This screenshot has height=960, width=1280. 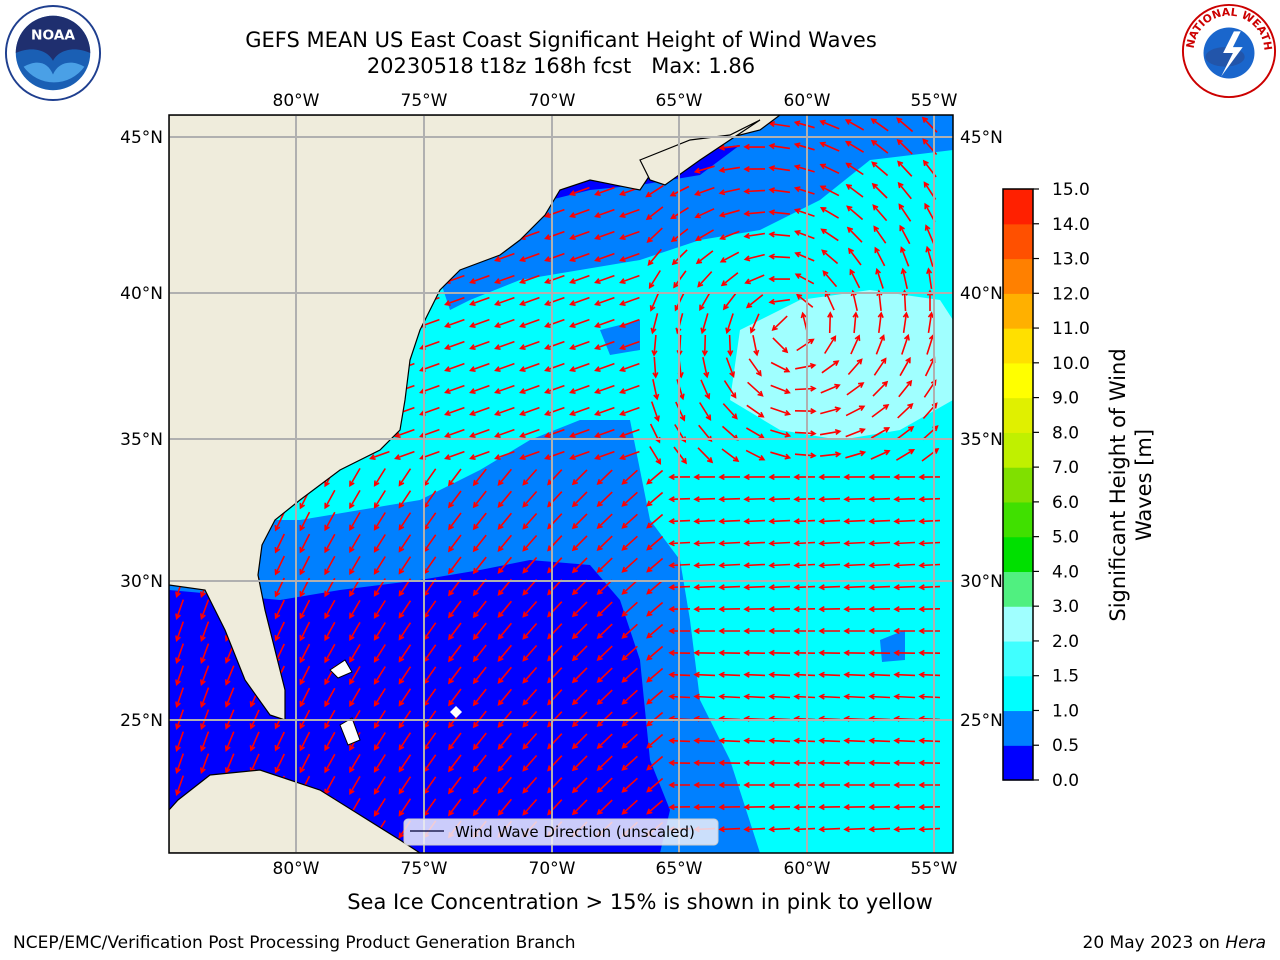 What do you see at coordinates (575, 832) in the screenshot?
I see `legend-label: Wind Wave Direction (unscaled)` at bounding box center [575, 832].